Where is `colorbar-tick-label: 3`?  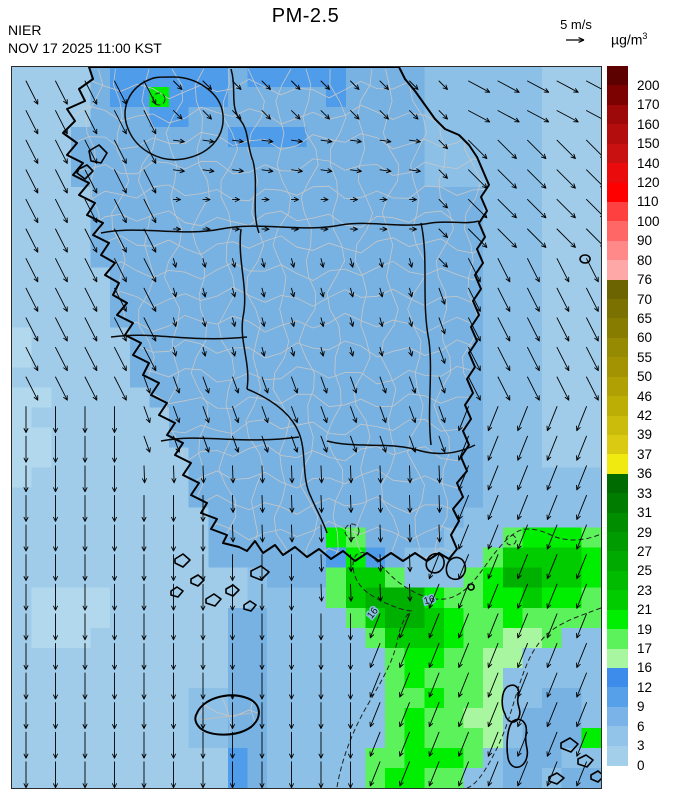
colorbar-tick-label: 3 is located at coordinates (641, 746).